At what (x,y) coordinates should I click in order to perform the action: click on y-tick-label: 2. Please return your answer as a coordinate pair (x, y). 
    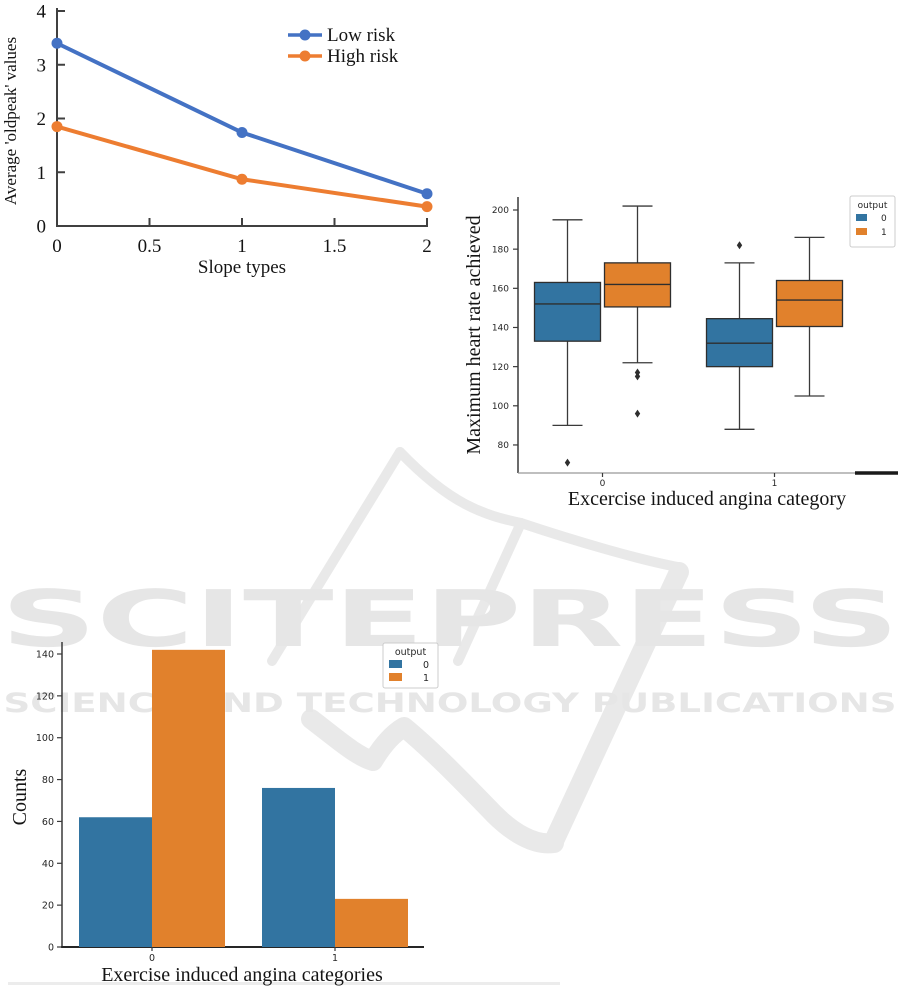
    Looking at the image, I should click on (42, 119).